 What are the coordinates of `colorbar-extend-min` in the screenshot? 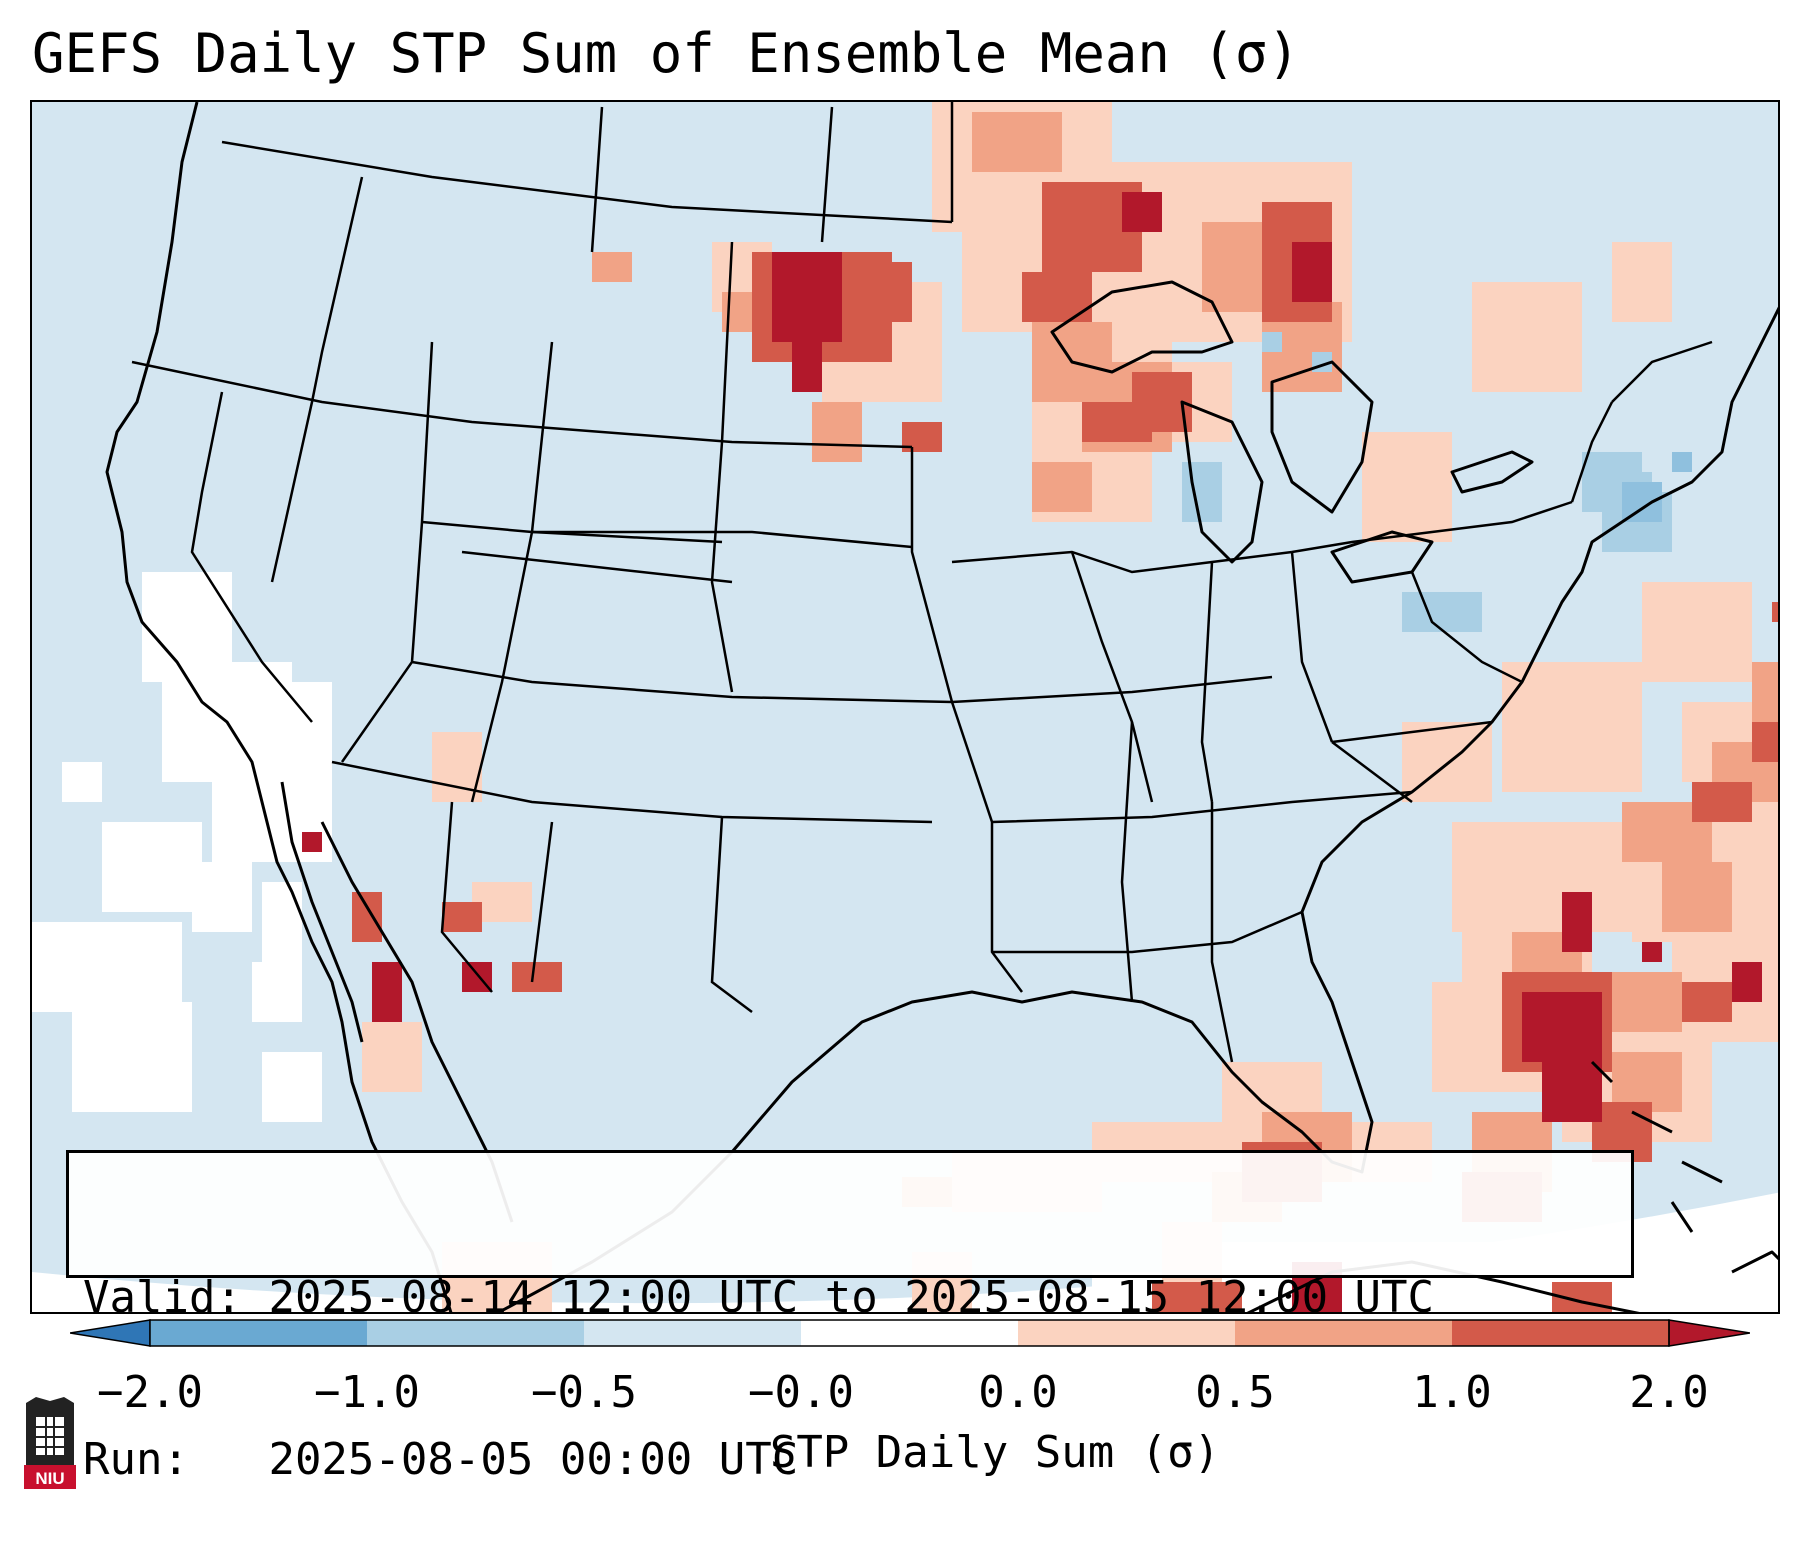 It's located at (110, 1333).